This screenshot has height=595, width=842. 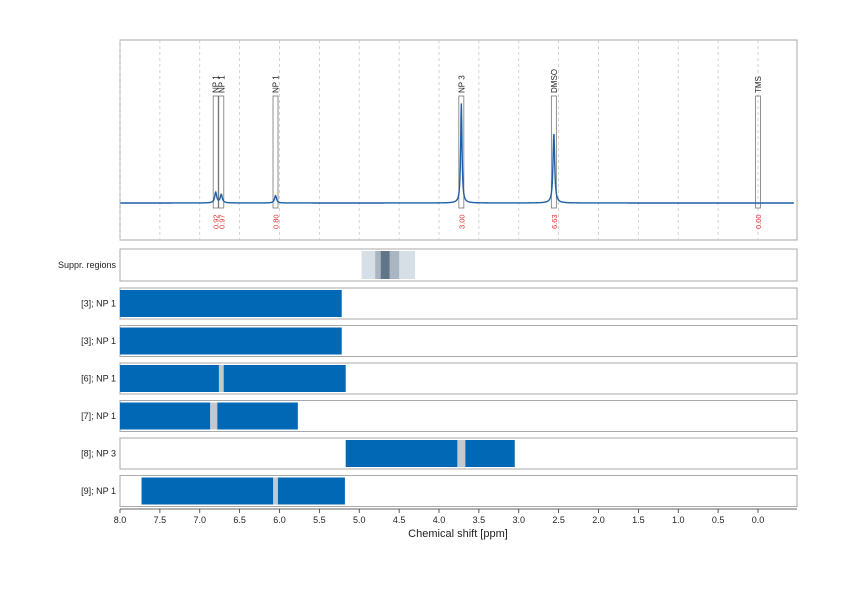 What do you see at coordinates (319, 520) in the screenshot?
I see `x-tick-label: 5.5` at bounding box center [319, 520].